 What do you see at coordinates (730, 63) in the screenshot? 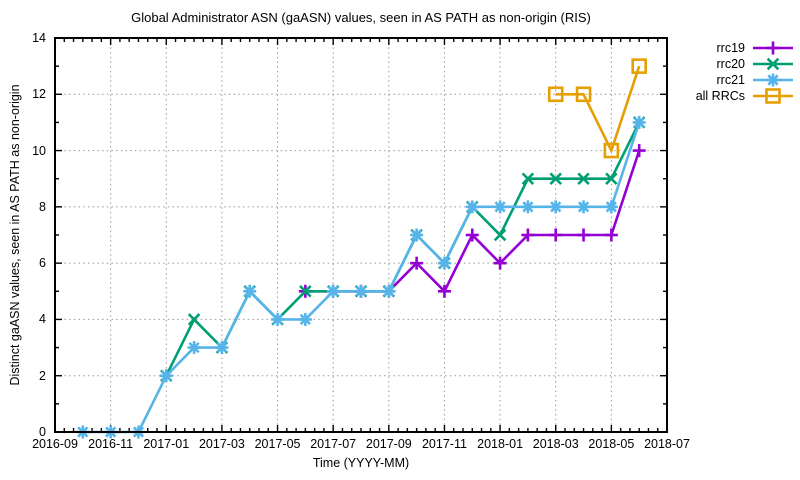
I see `legend-label: rrc20` at bounding box center [730, 63].